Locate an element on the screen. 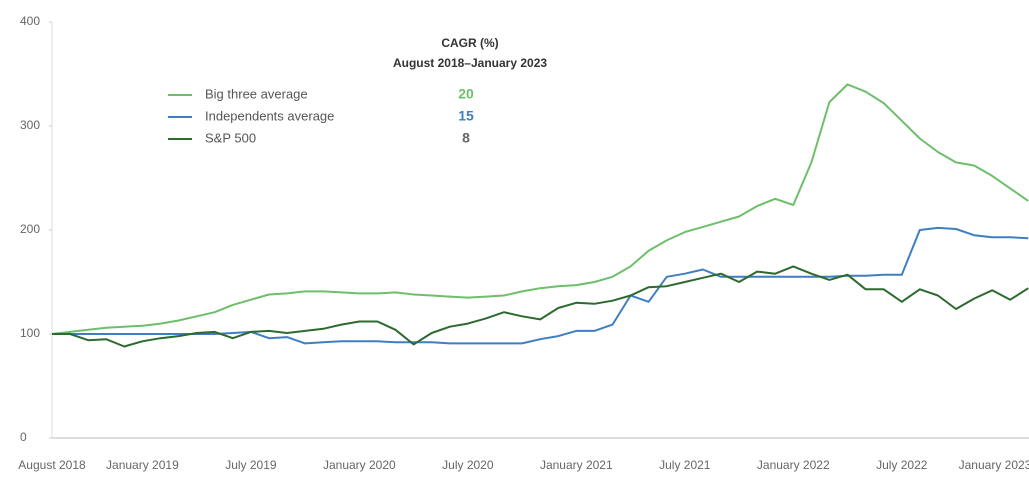  legend-label: Big three average is located at coordinates (256, 93).